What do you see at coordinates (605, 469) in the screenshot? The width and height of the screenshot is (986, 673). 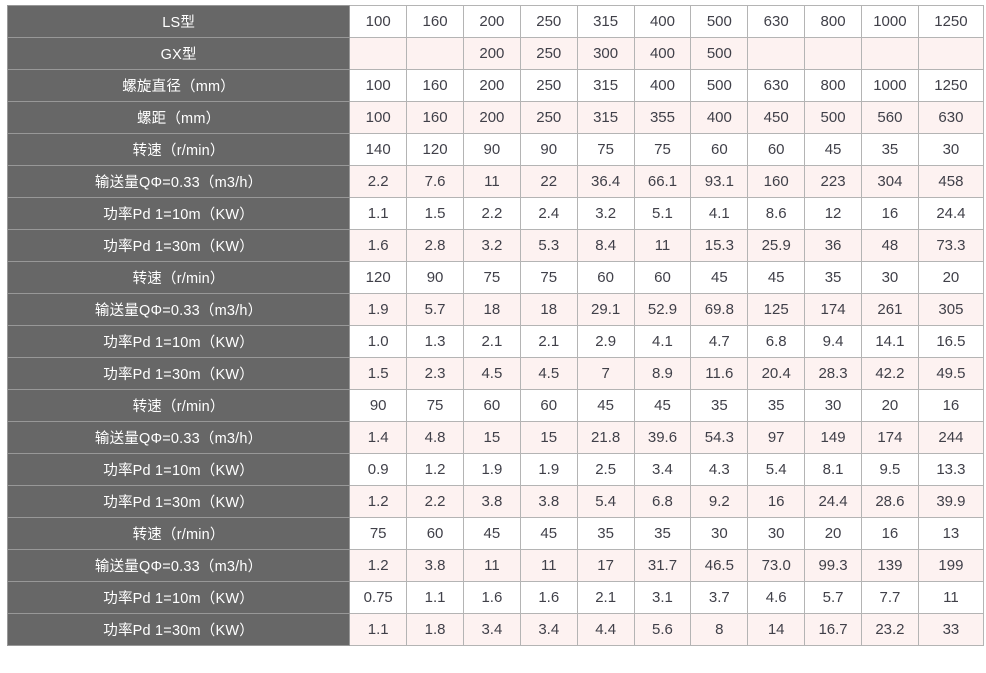 I see `value-cell: 2.5` at bounding box center [605, 469].